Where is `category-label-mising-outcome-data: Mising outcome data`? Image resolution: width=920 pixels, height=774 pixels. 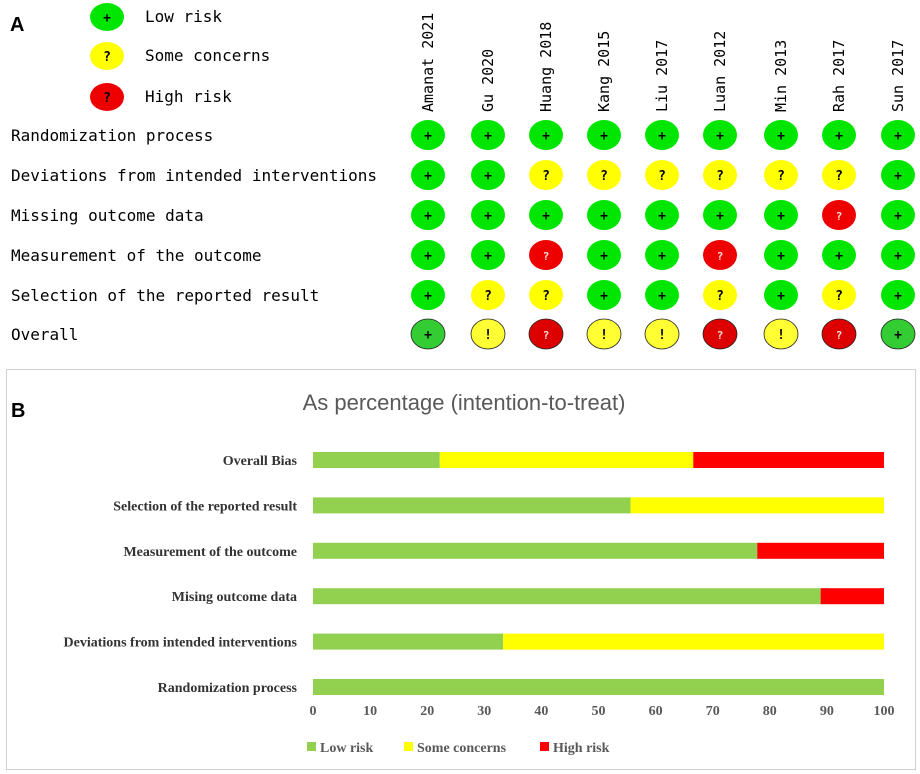
category-label-mising-outcome-data: Mising outcome data is located at coordinates (234, 597).